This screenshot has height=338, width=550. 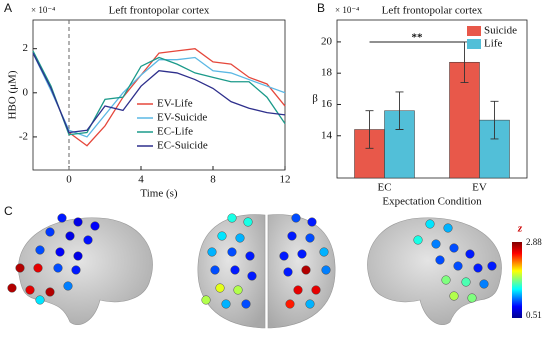 I want to click on legend-label: Suicide, so click(x=500, y=31).